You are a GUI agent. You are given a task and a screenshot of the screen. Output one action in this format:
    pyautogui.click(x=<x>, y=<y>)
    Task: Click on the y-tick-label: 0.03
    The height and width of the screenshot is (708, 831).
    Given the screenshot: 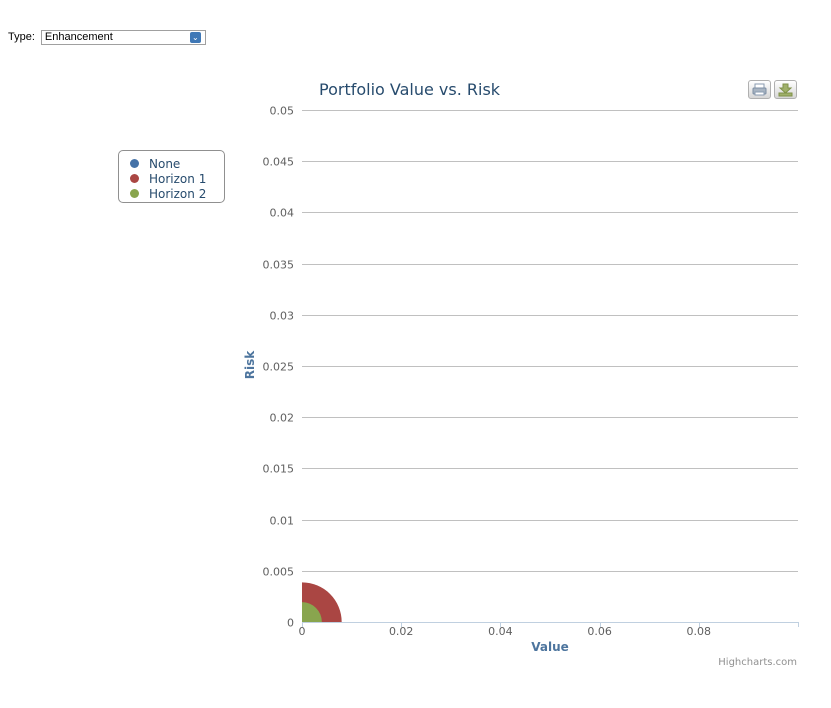 What is the action you would take?
    pyautogui.click(x=282, y=316)
    